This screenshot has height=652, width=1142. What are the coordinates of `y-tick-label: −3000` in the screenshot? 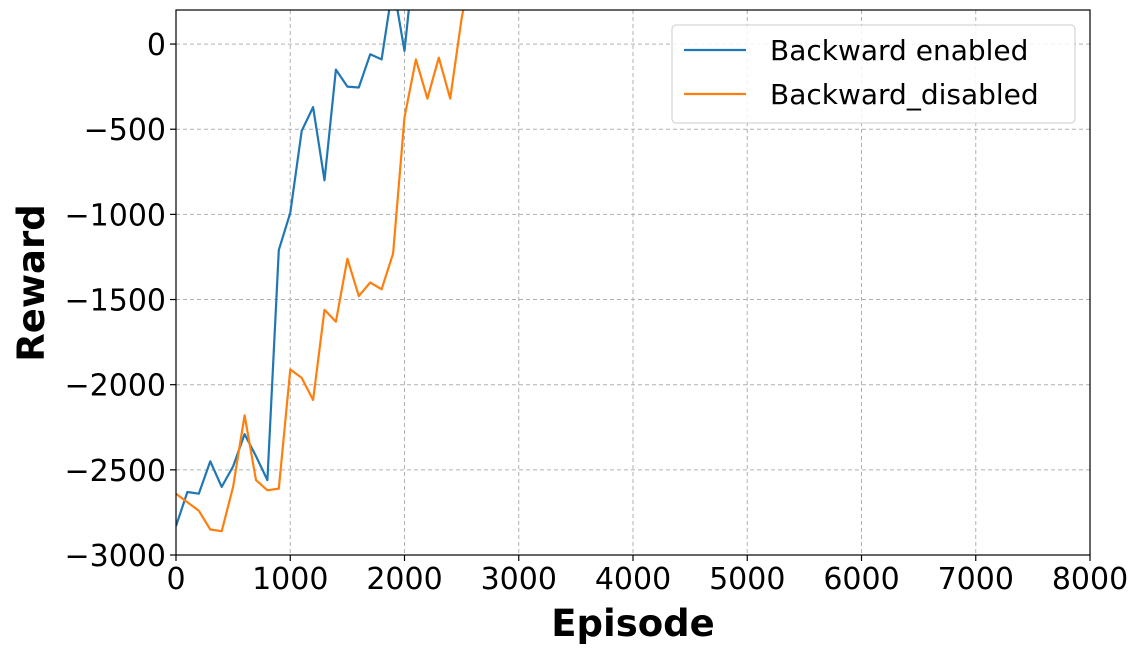 It's located at (115, 556).